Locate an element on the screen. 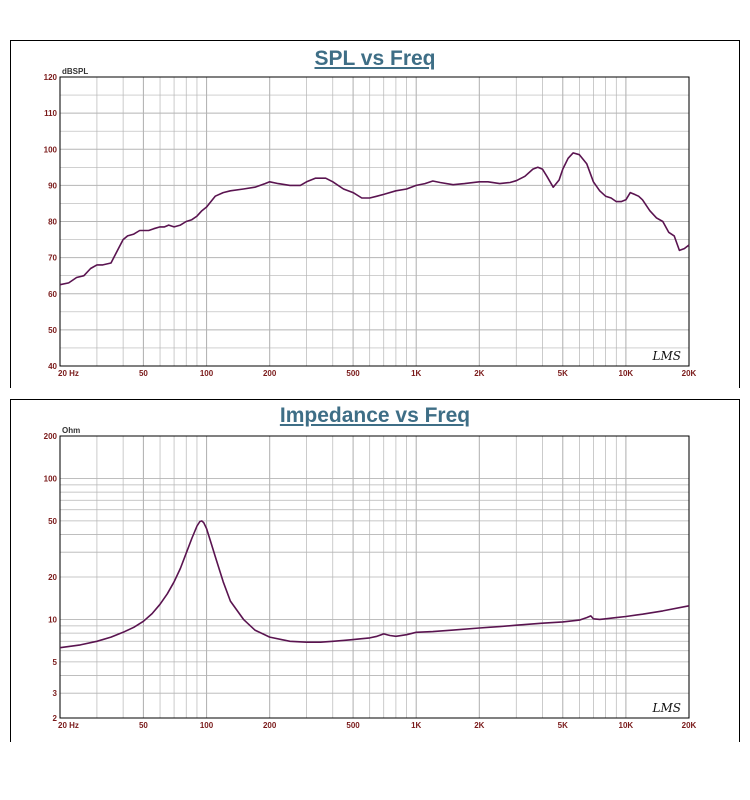 This screenshot has width=750, height=800. chart-title: Impedance vs Freq is located at coordinates (375, 415).